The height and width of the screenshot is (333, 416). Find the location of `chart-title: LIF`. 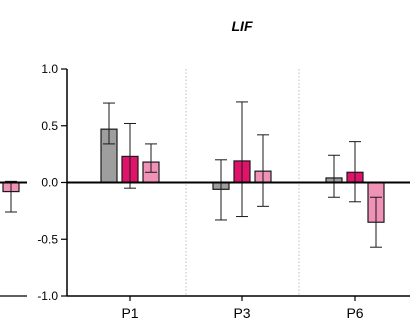

chart-title: LIF is located at coordinates (242, 26).